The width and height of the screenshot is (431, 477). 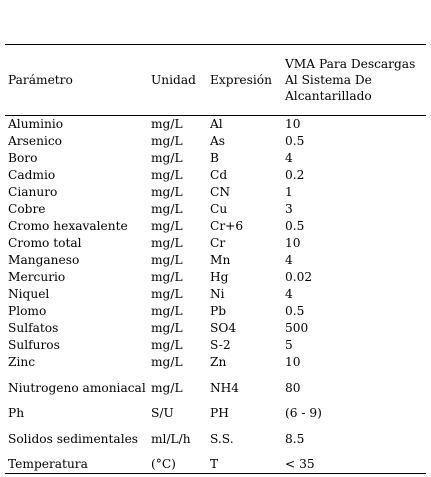 What do you see at coordinates (68, 226) in the screenshot?
I see `cell-parametro: Cromo hexavalente` at bounding box center [68, 226].